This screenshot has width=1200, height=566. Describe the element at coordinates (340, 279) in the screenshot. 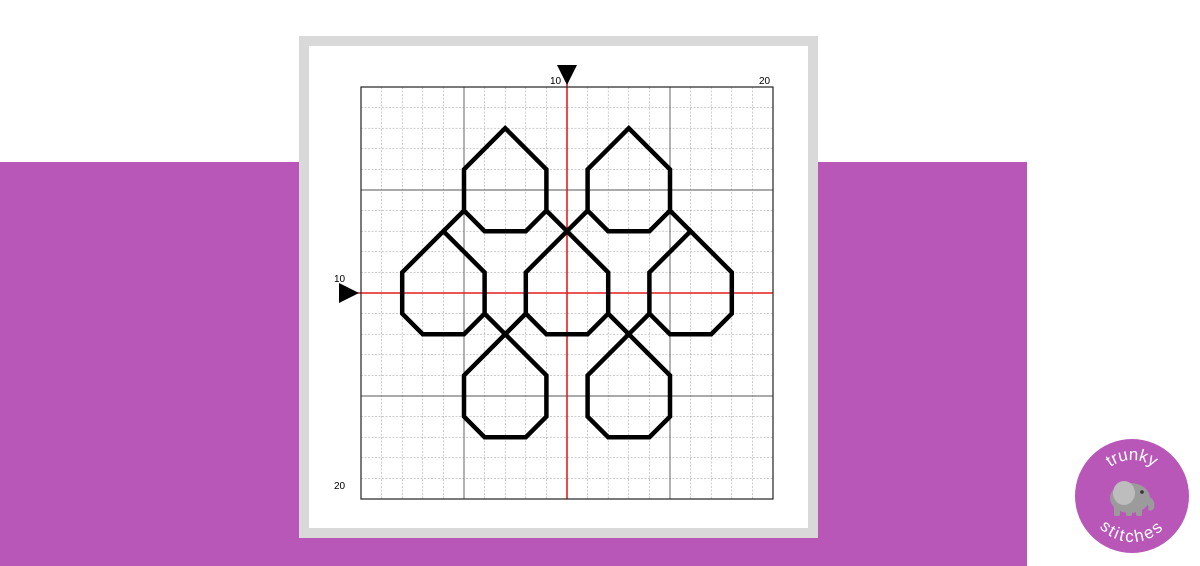

I see `left-label-10: 10` at that location.